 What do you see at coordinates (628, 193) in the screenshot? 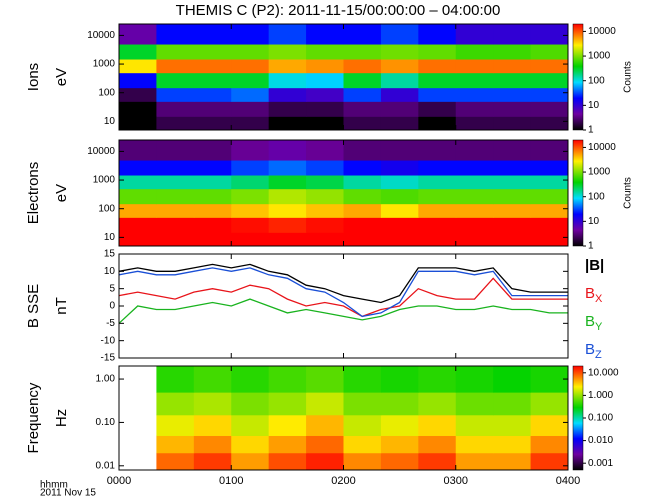
I see `colorbar-label: Counts` at bounding box center [628, 193].